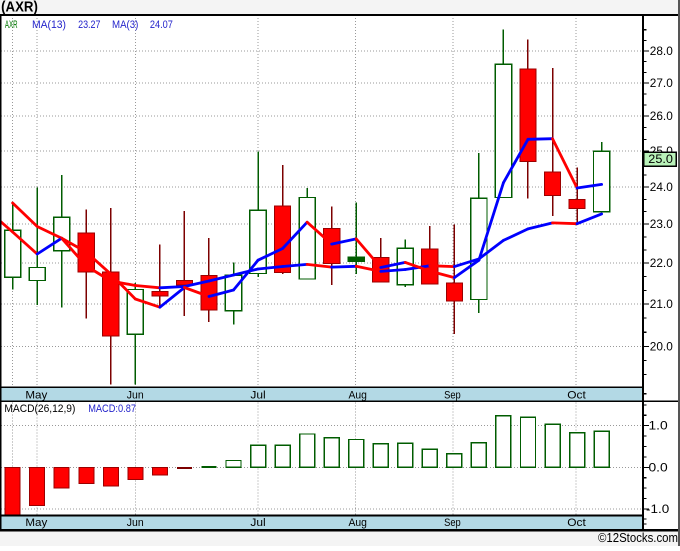 This screenshot has height=551, width=680. Describe the element at coordinates (660, 160) in the screenshot. I see `svg-text: 25.0` at that location.